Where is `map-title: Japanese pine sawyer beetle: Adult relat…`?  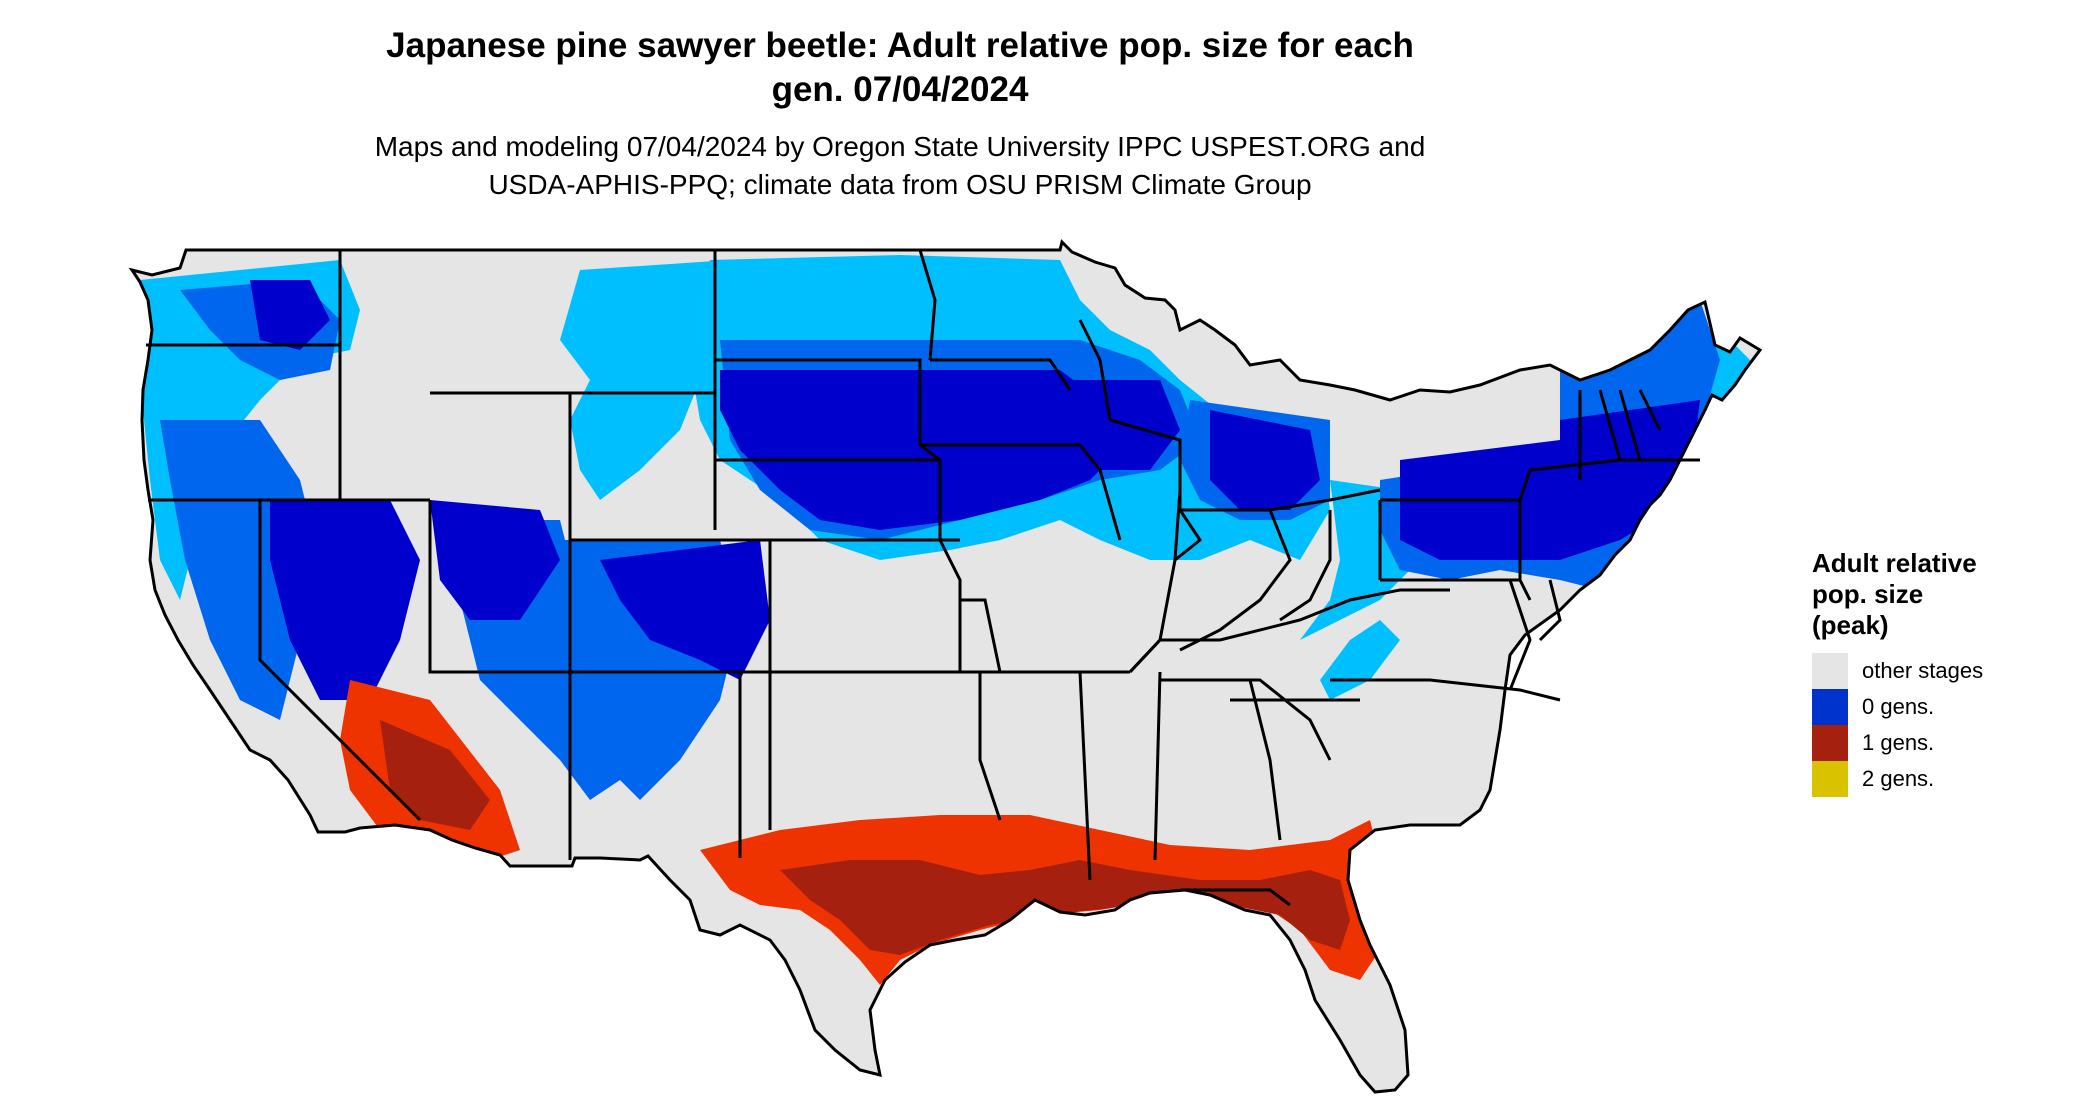
map-title: Japanese pine sawyer beetle: Adult relat… is located at coordinates (900, 68).